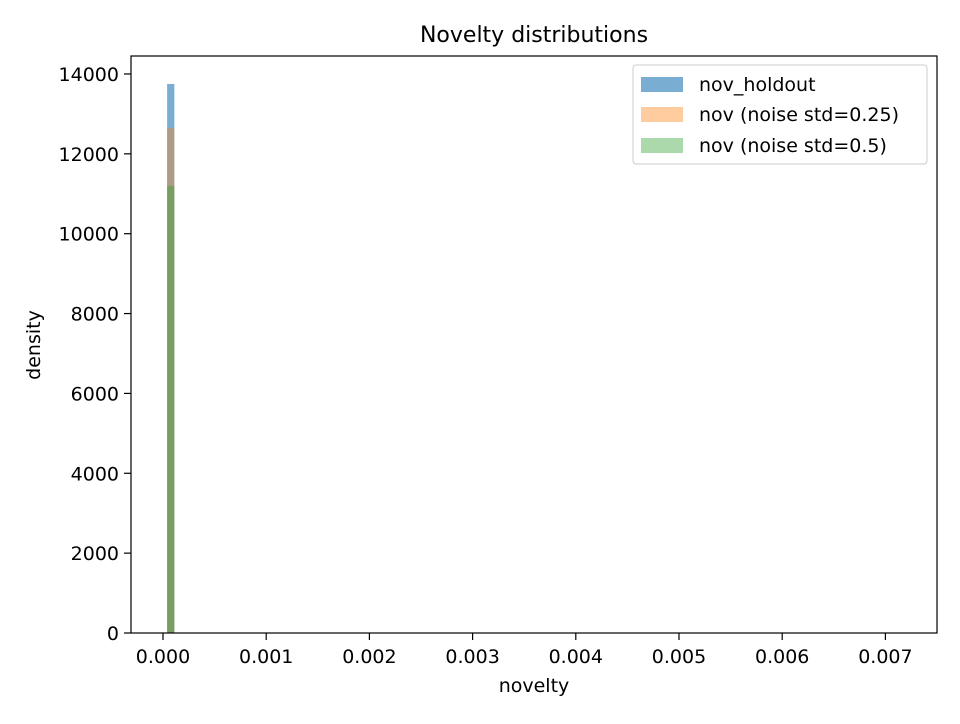 The height and width of the screenshot is (724, 960). Describe the element at coordinates (89, 75) in the screenshot. I see `y-tick-label: 14000` at that location.